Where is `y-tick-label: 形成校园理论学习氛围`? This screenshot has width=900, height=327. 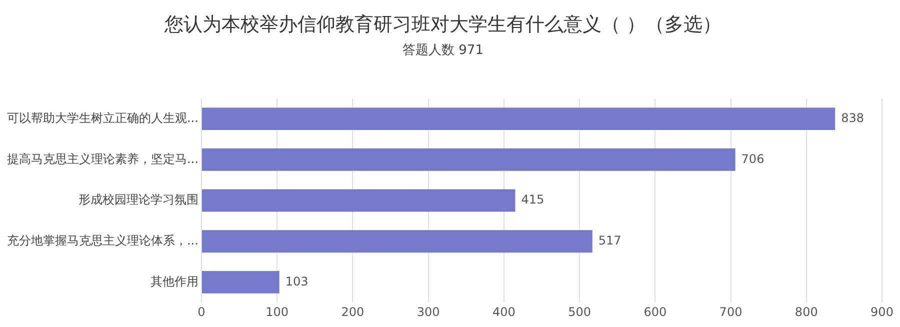
y-tick-label: 形成校园理论学习氛围 is located at coordinates (138, 199).